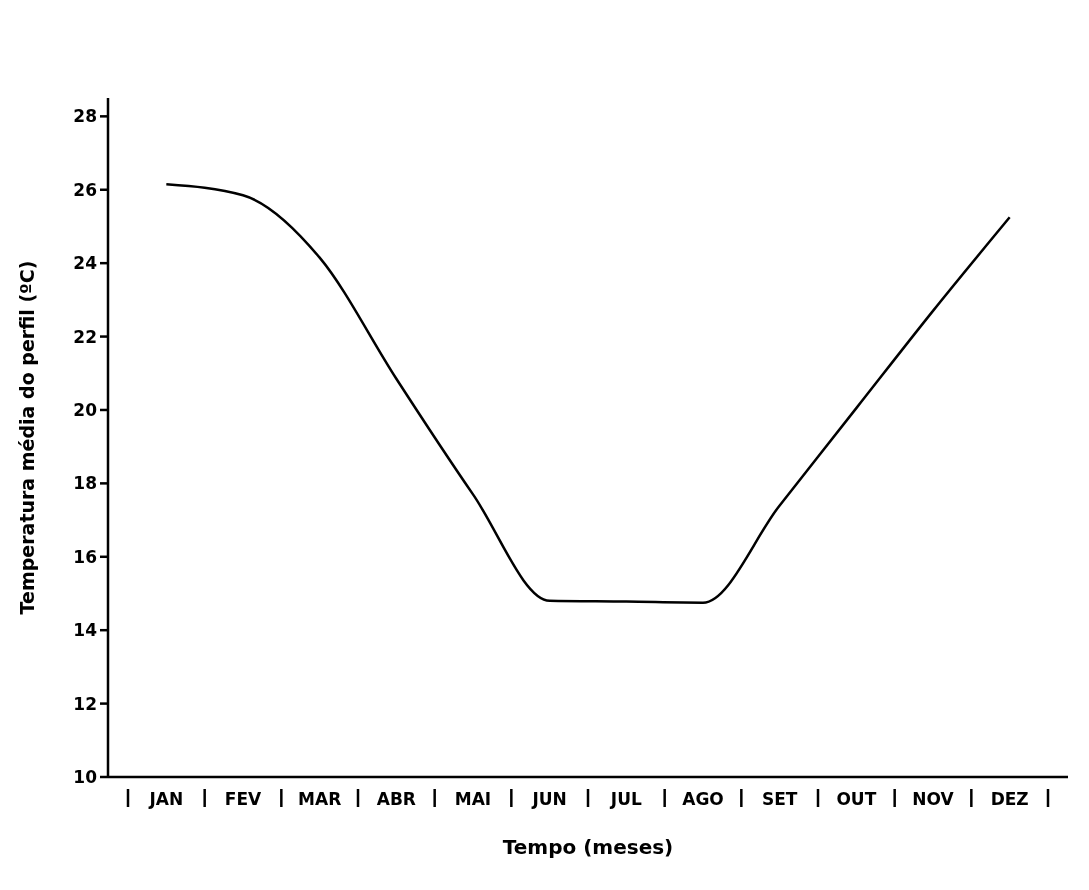  What do you see at coordinates (320, 799) in the screenshot?
I see `x-tick-label: MAR` at bounding box center [320, 799].